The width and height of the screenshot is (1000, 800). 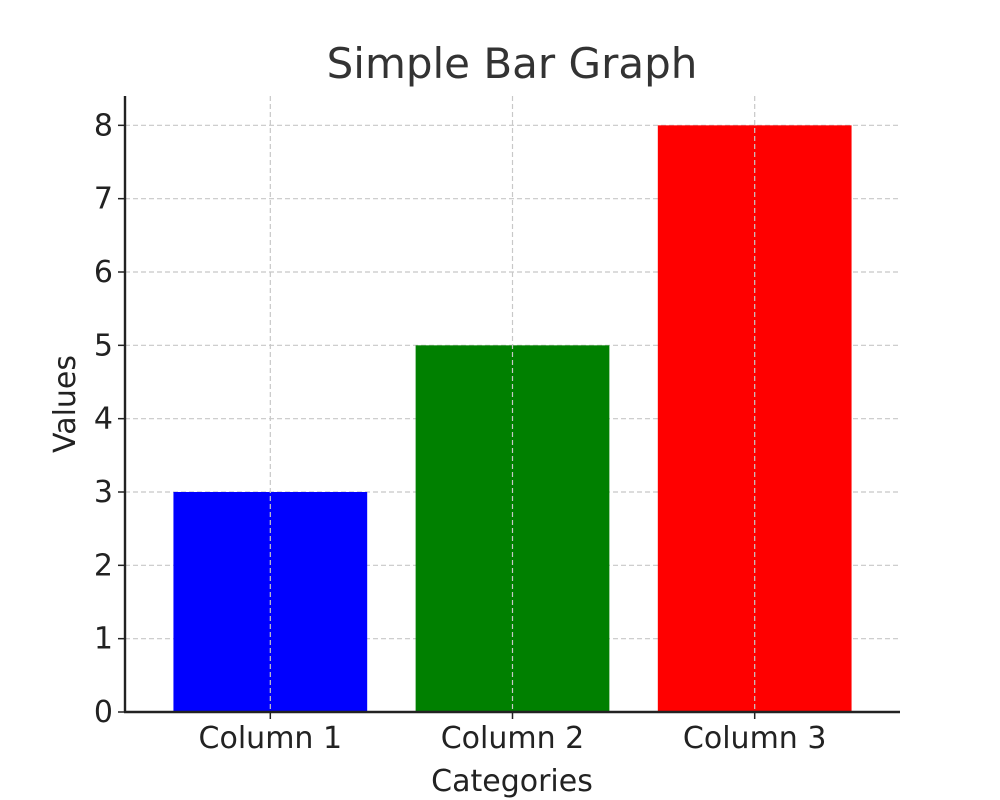 What do you see at coordinates (512, 781) in the screenshot?
I see `x-axis-label: Categories` at bounding box center [512, 781].